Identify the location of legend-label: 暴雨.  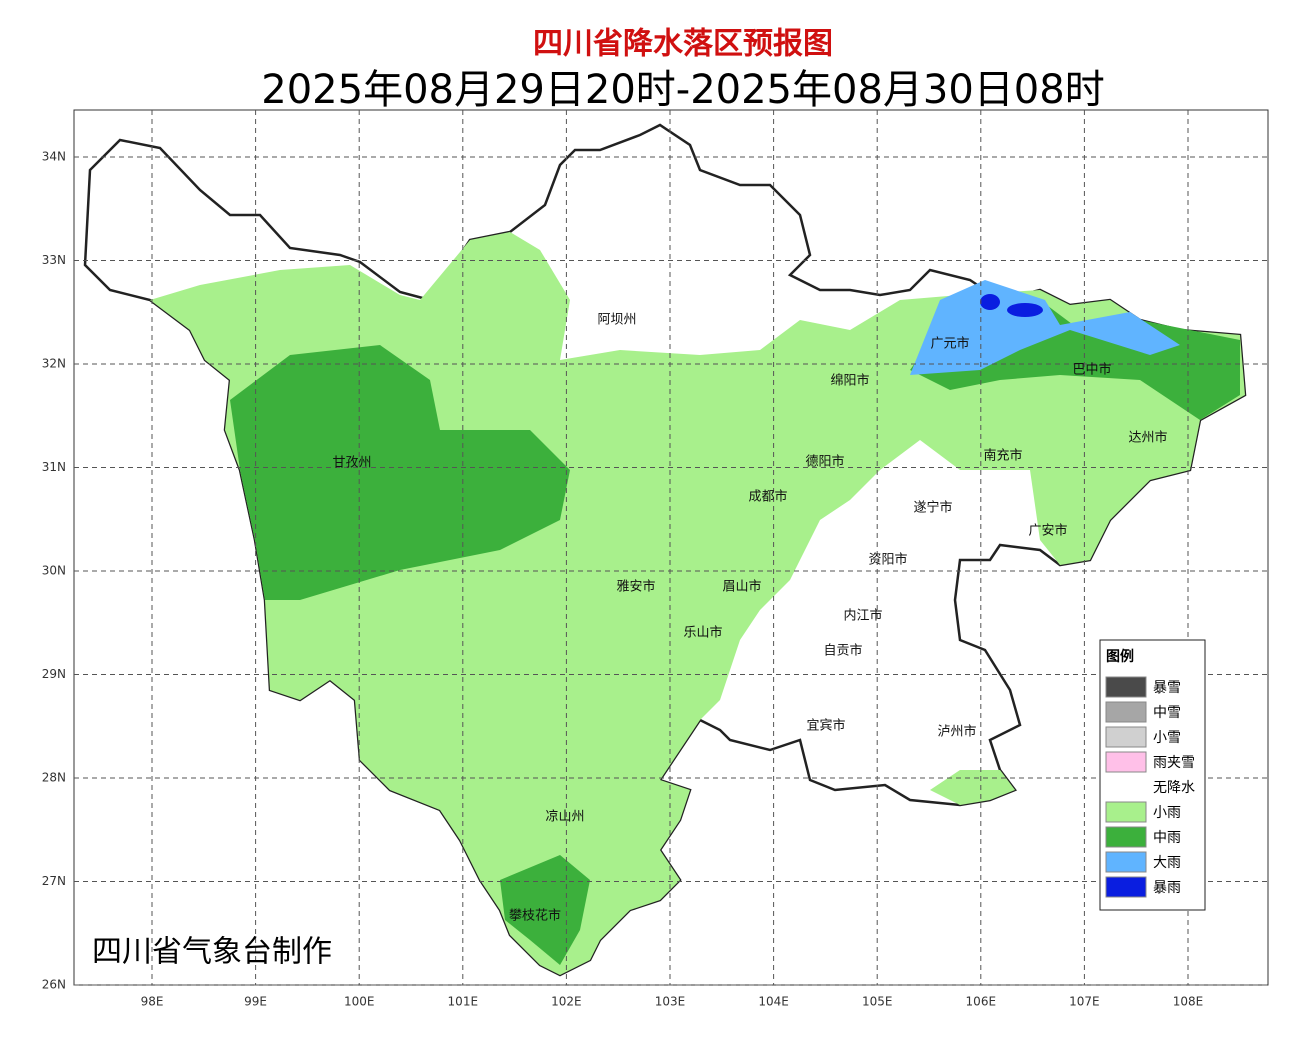
(1167, 888).